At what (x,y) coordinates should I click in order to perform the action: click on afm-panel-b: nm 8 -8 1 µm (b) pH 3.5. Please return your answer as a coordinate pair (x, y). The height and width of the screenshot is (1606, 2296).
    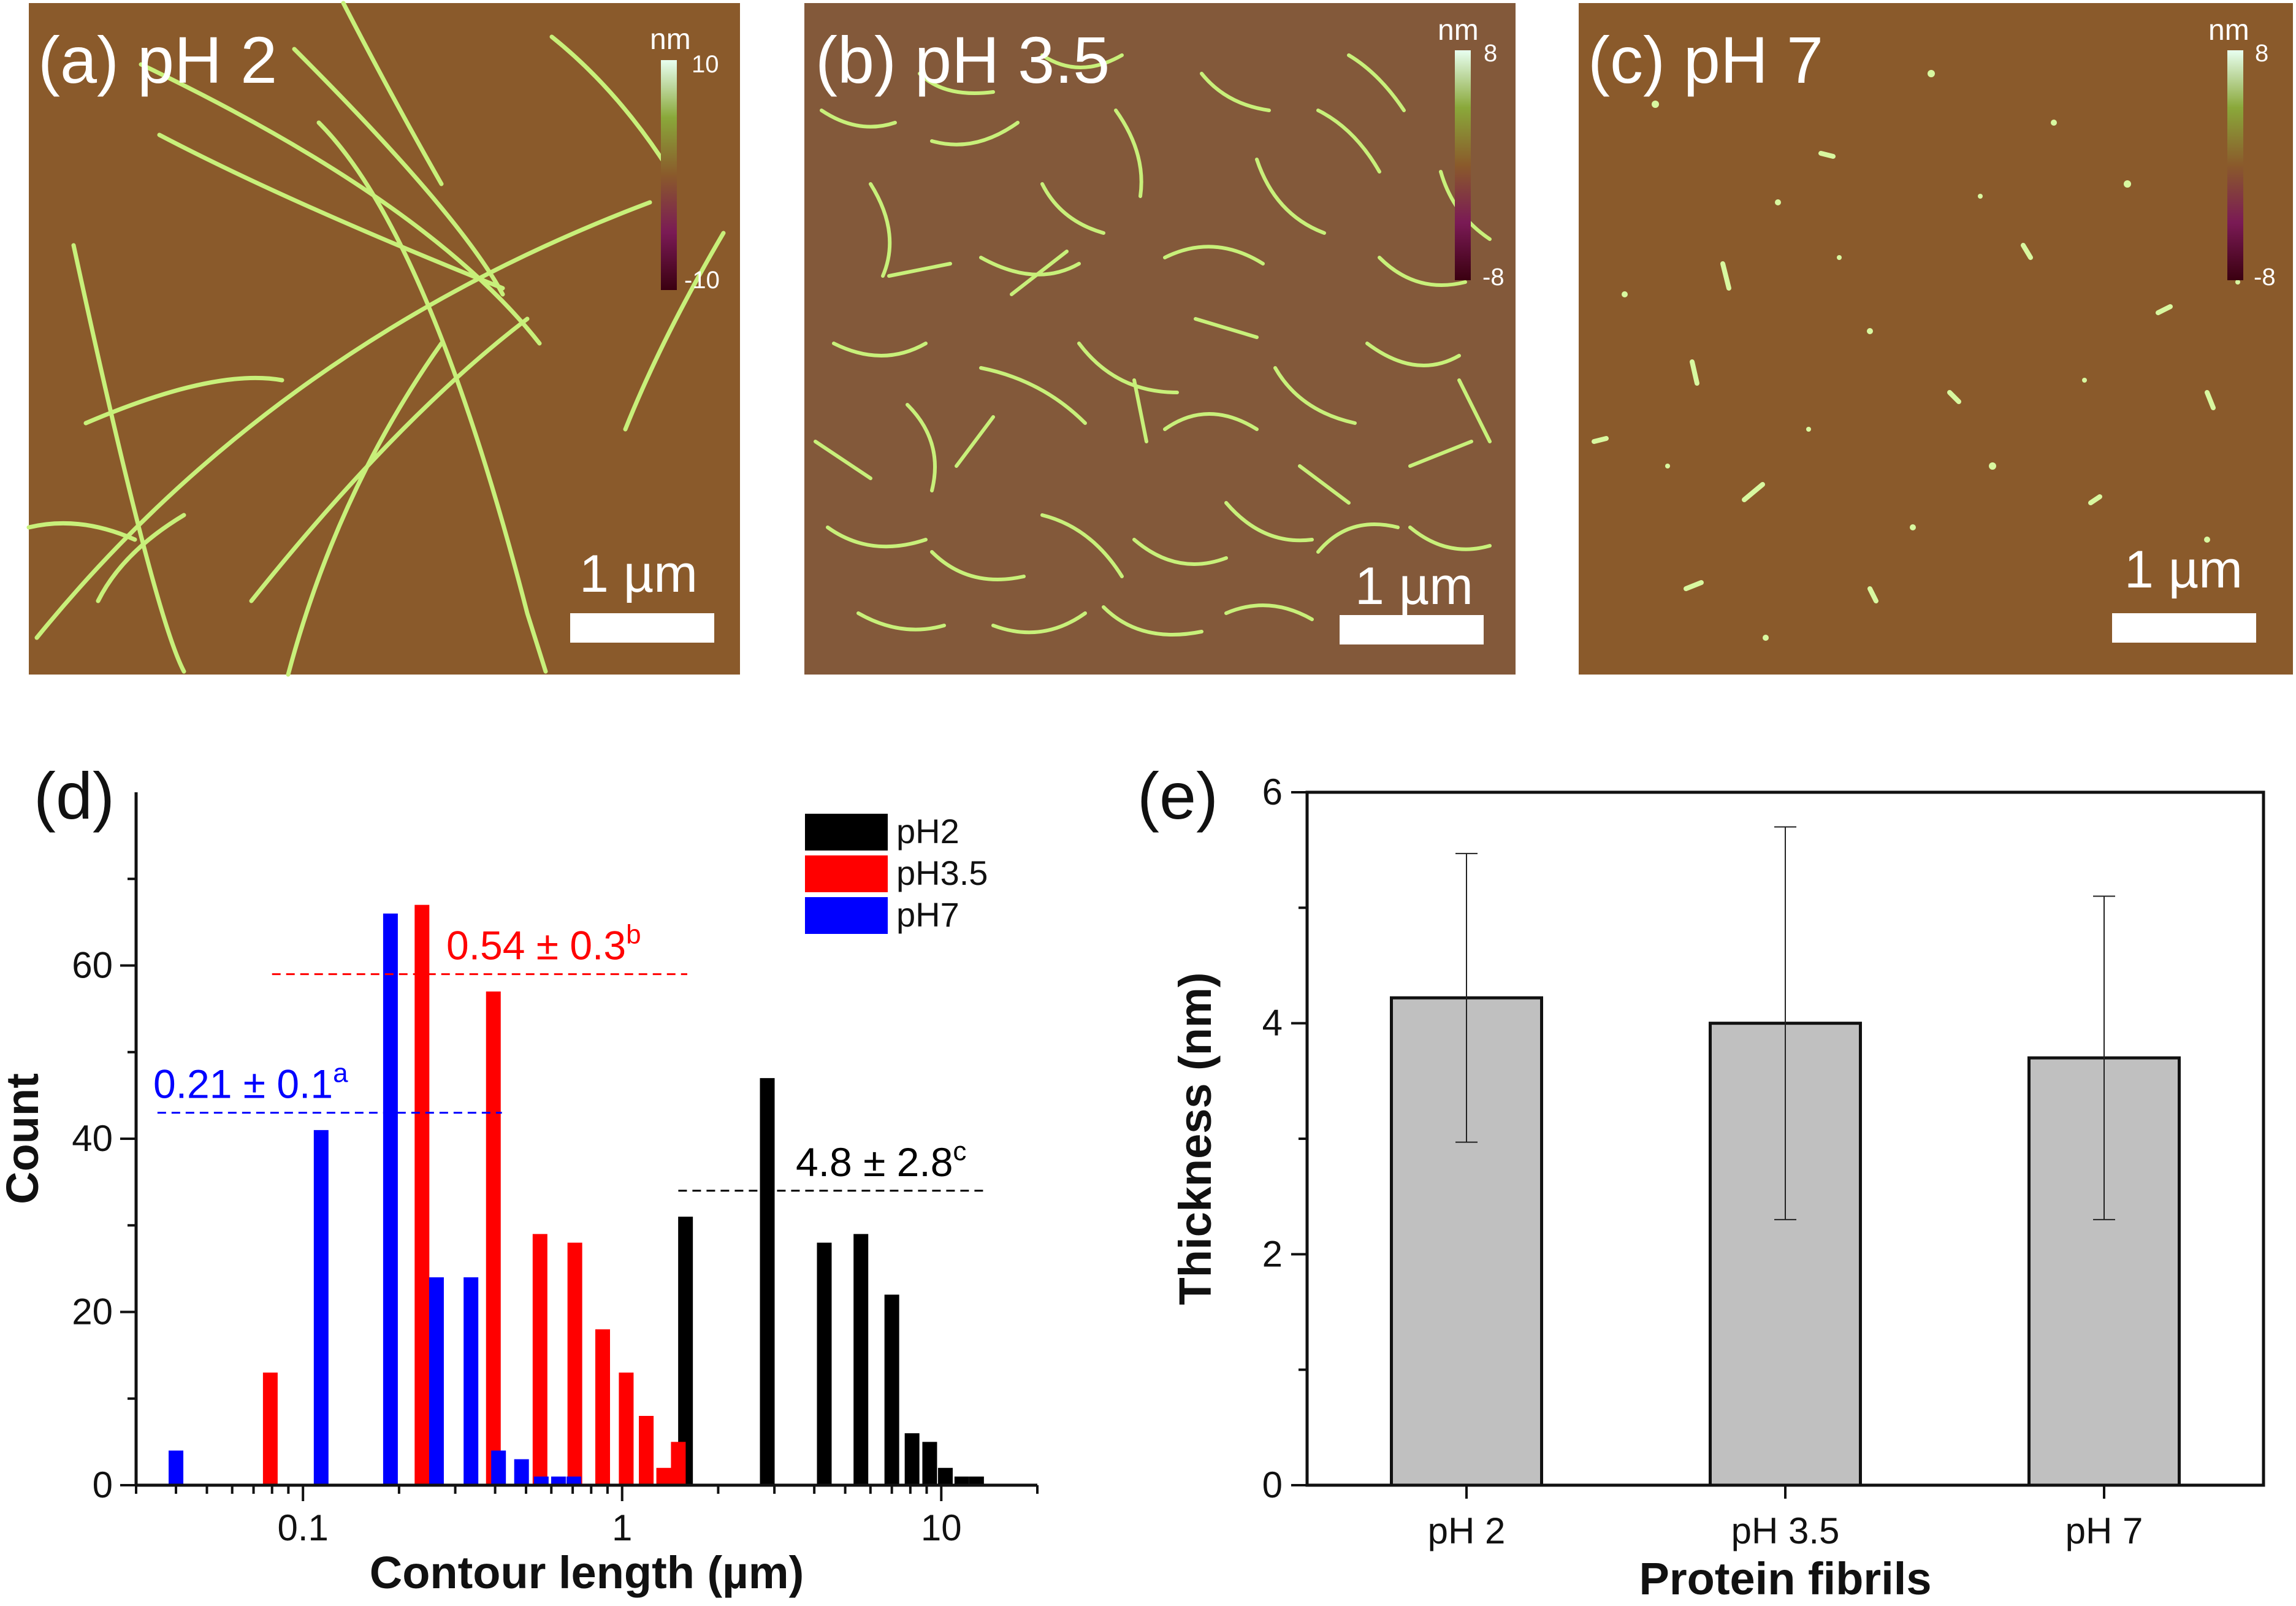
    Looking at the image, I should click on (1160, 339).